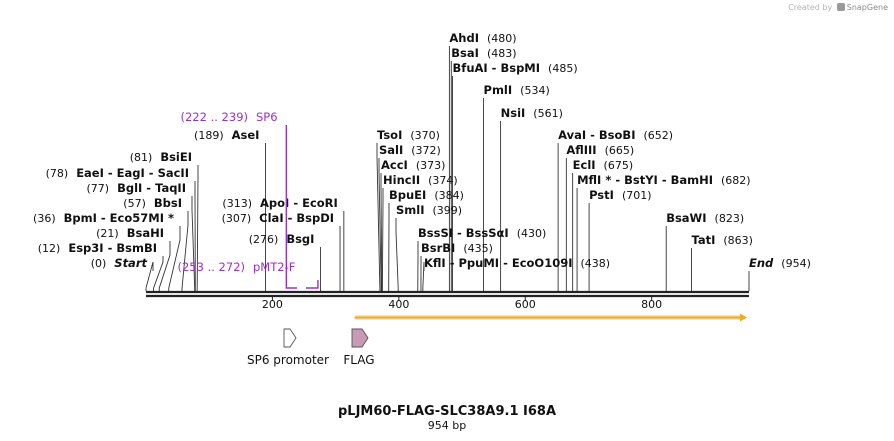  I want to click on watermark-prefix: Created by, so click(810, 7).